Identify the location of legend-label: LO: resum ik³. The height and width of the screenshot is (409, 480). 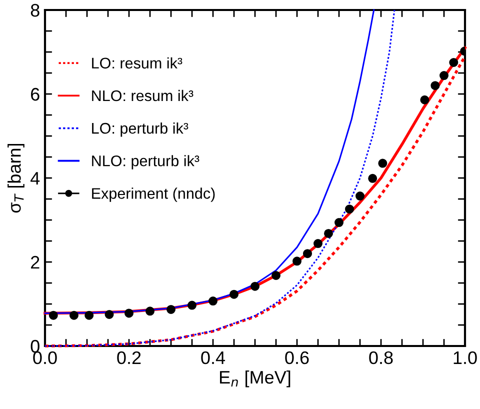
(137, 63).